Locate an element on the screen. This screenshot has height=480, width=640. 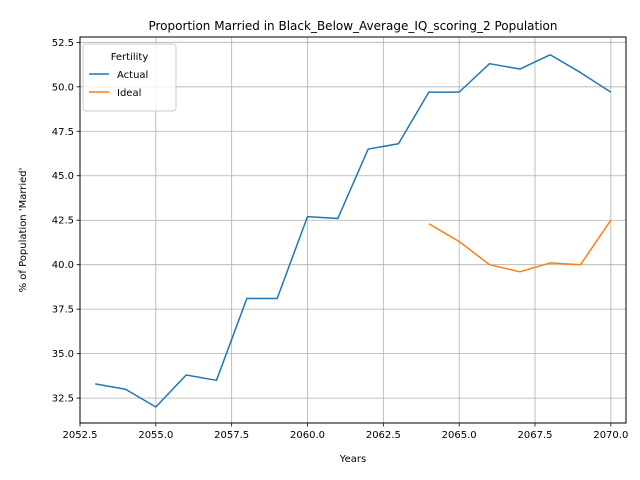
legend-box is located at coordinates (129, 77).